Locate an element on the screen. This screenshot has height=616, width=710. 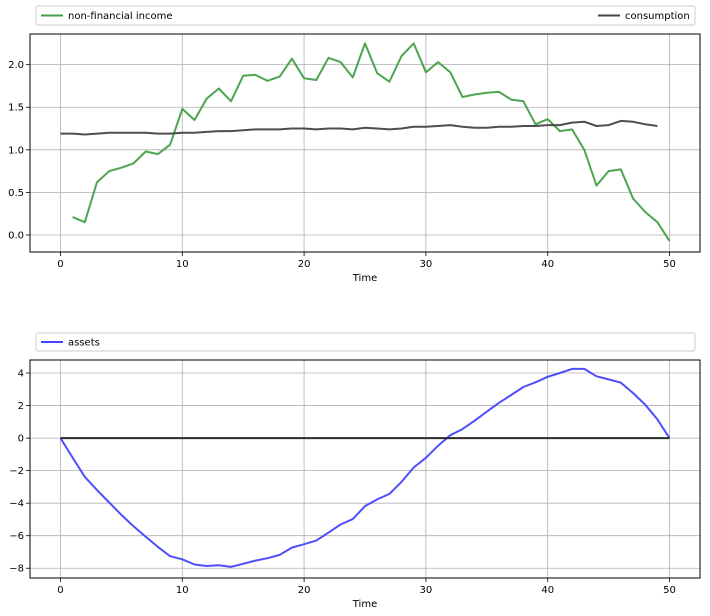
y-tick-label: 4 is located at coordinates (21, 374).